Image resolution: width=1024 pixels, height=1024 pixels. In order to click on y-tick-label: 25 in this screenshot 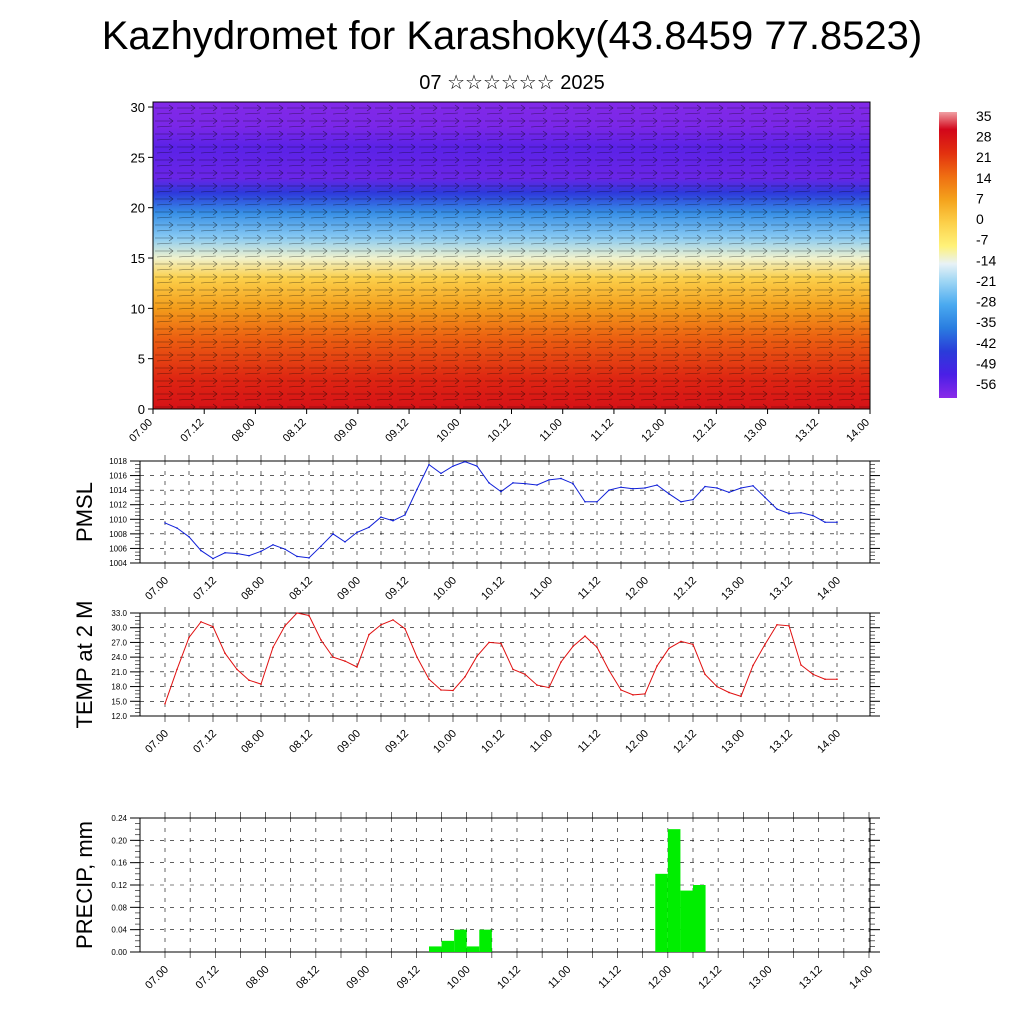, I will do `click(138, 157)`.